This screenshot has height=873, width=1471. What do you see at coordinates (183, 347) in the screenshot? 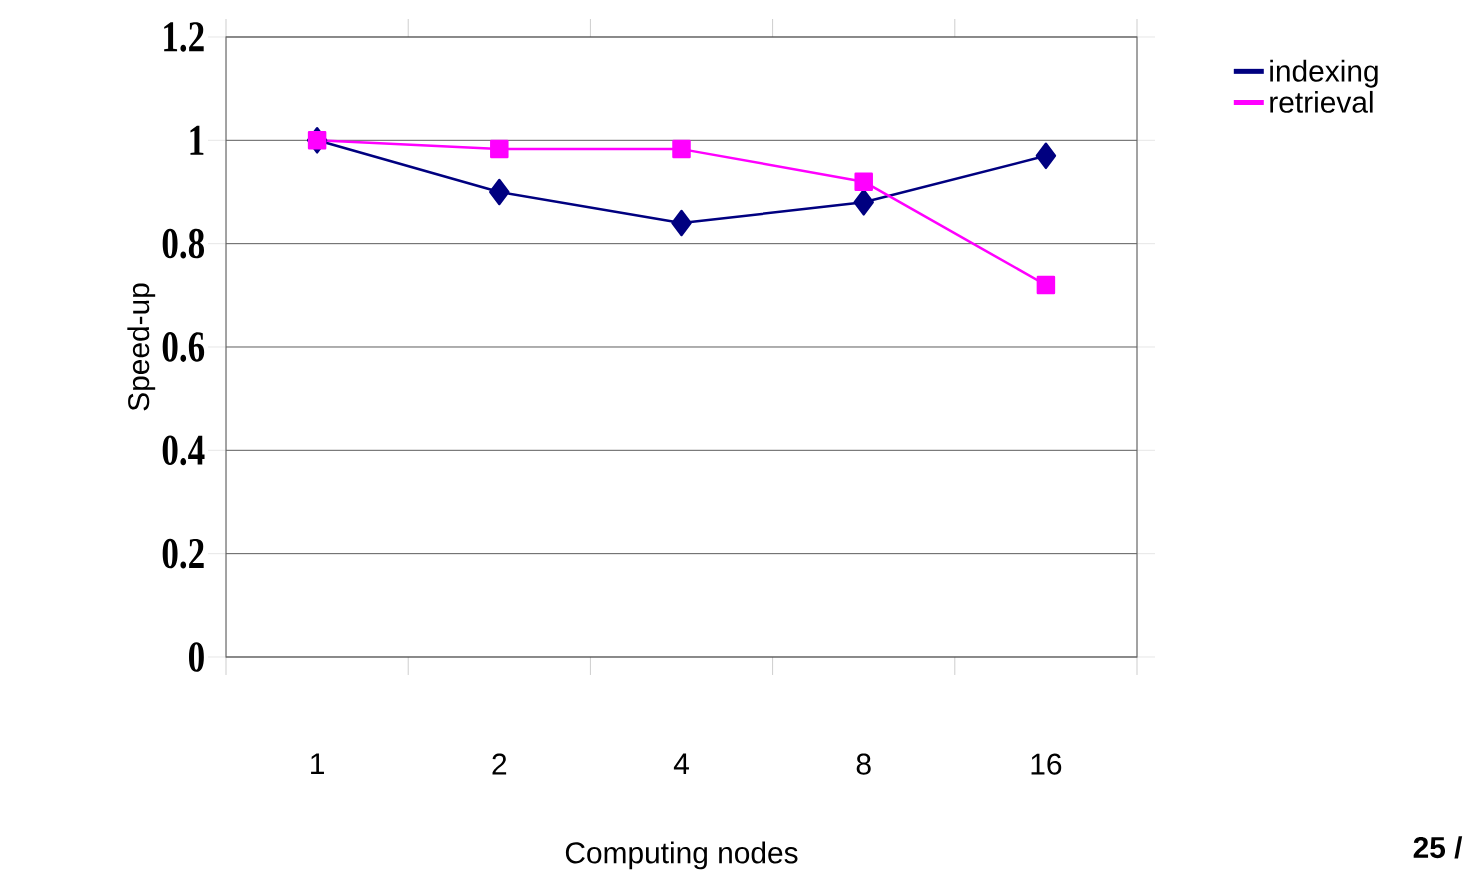
I see `y-tick-label: 0.6` at bounding box center [183, 347].